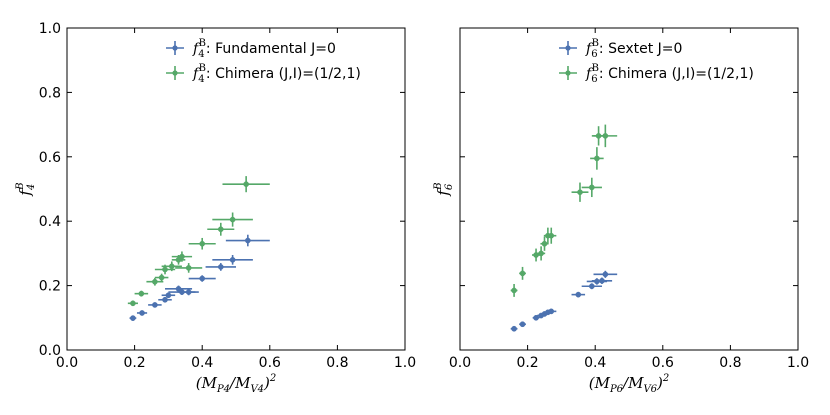 The image size is (830, 415). What do you see at coordinates (669, 74) in the screenshot?
I see `right-legend-label-1: f6B: Chimera (J,I)=(1/2,1)` at bounding box center [669, 74].